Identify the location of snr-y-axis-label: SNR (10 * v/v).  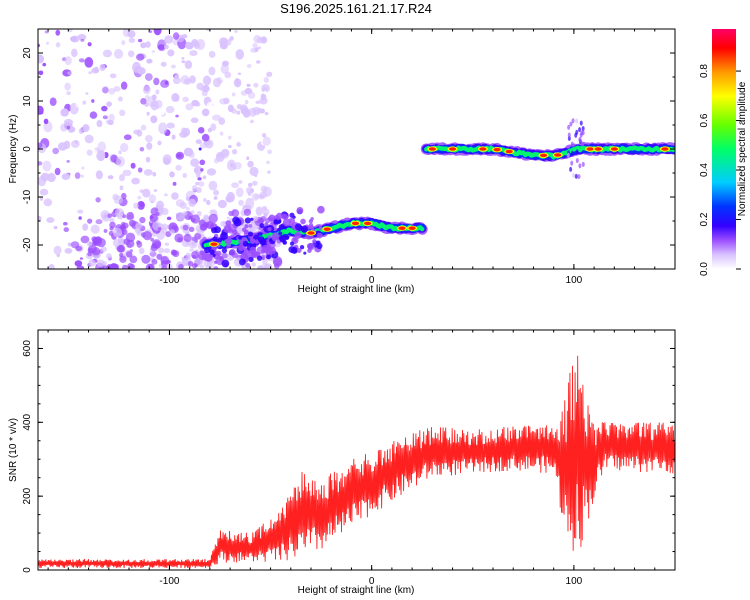
(13, 450).